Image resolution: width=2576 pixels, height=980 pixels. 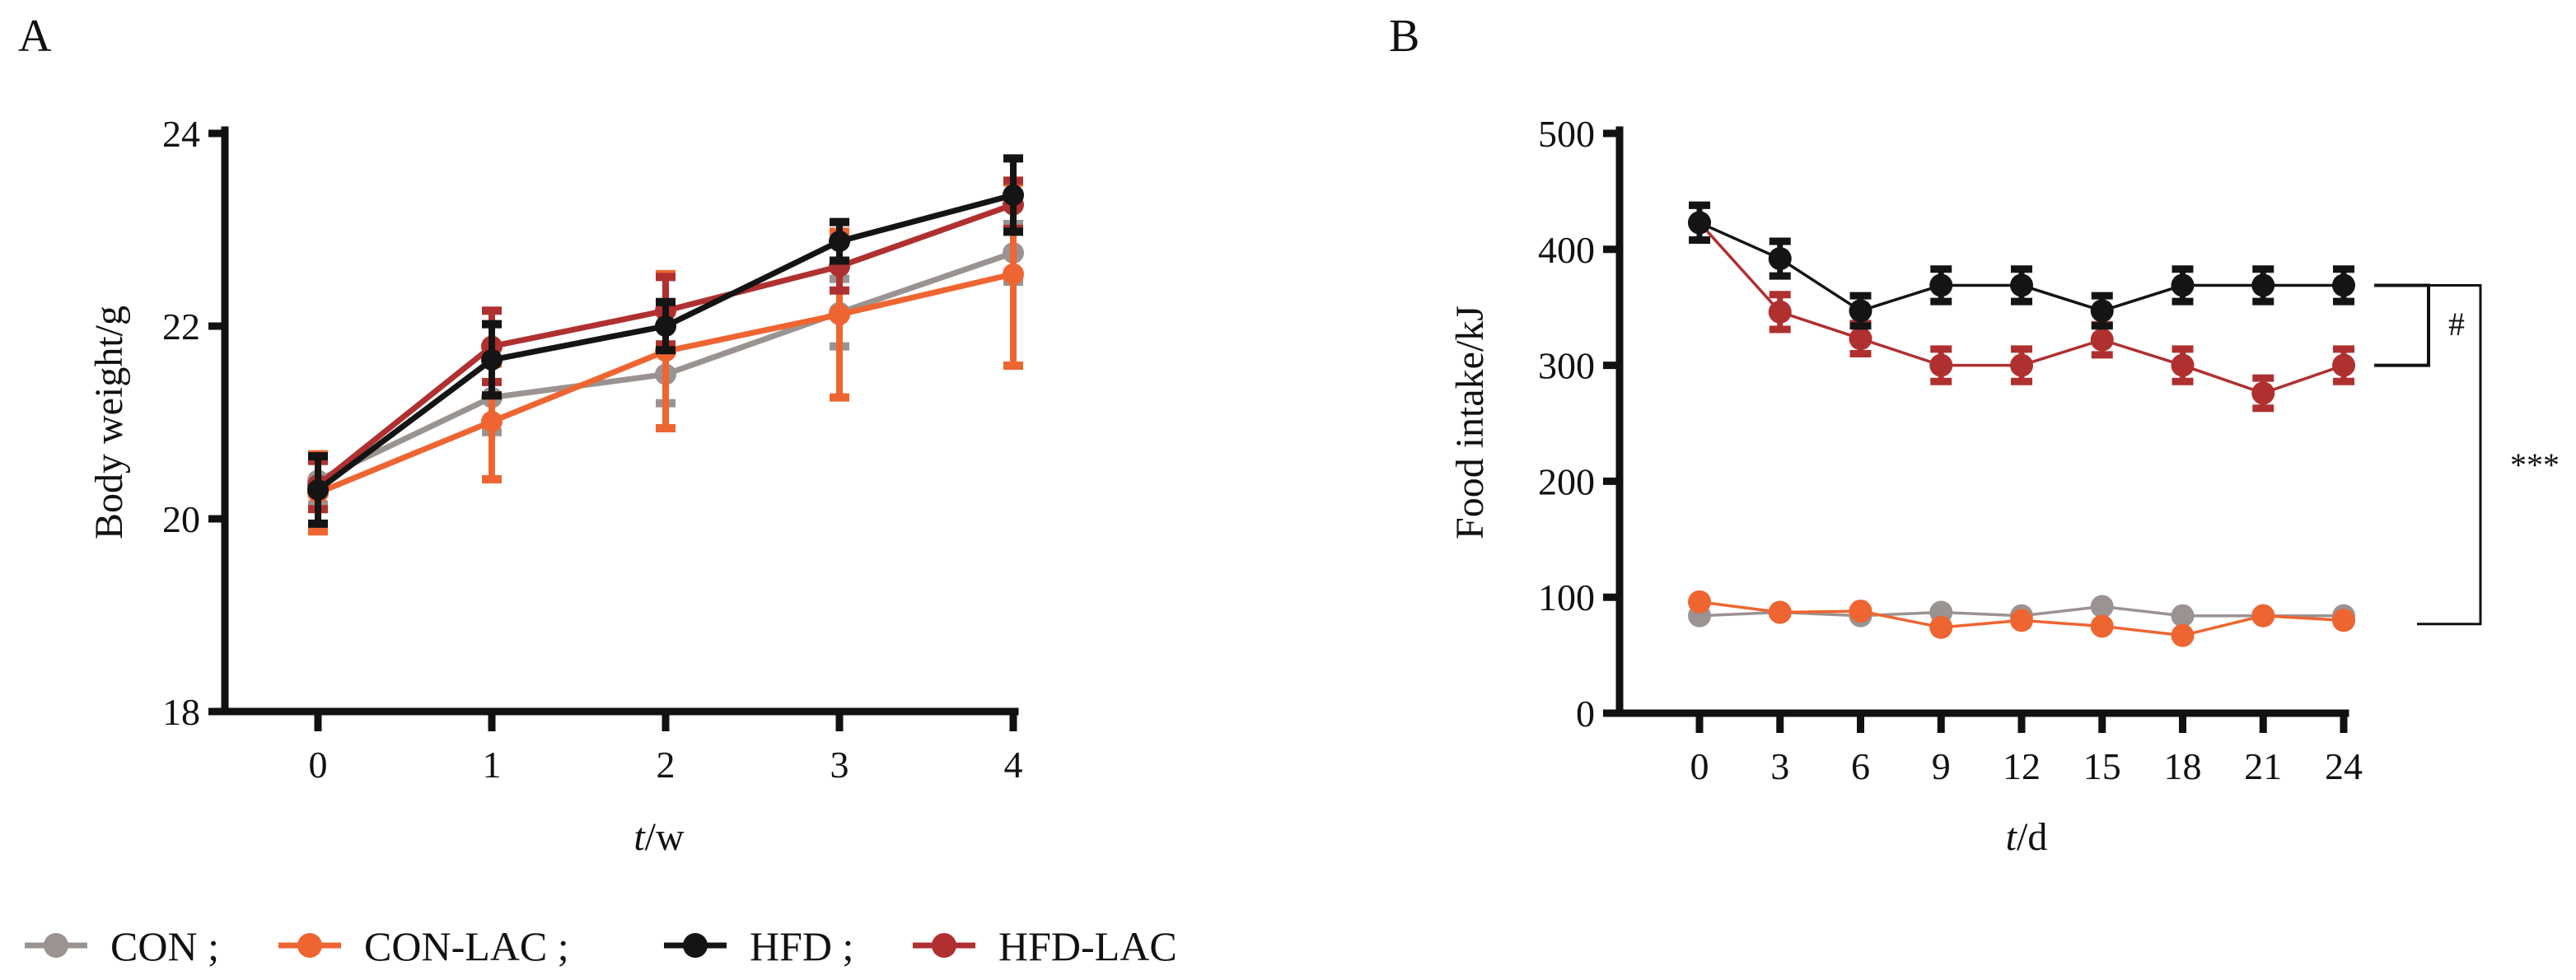 I want to click on panel-a-y-tick-label: 20, so click(x=181, y=519).